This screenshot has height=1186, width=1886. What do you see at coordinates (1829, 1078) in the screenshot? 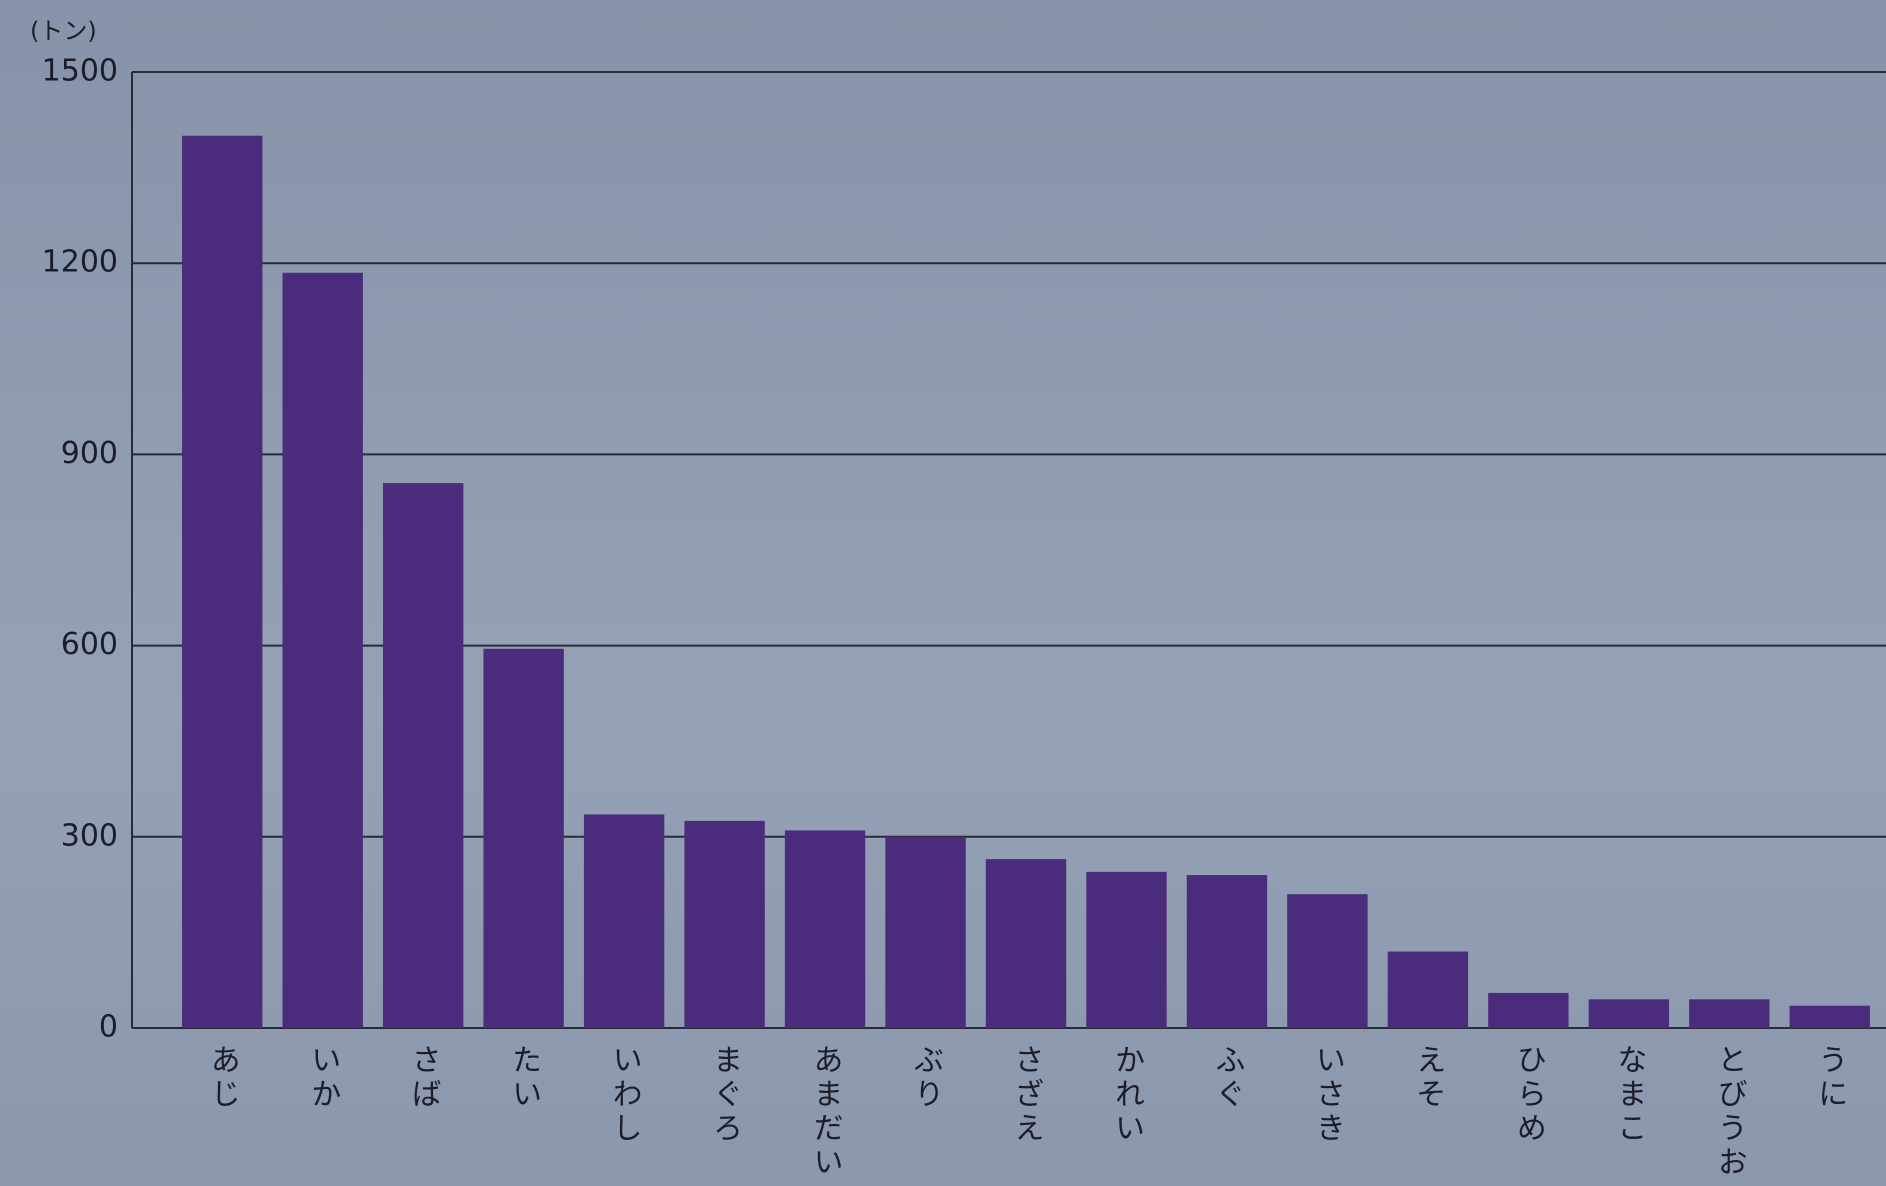
I see `x-tick-label: うに` at bounding box center [1829, 1078].